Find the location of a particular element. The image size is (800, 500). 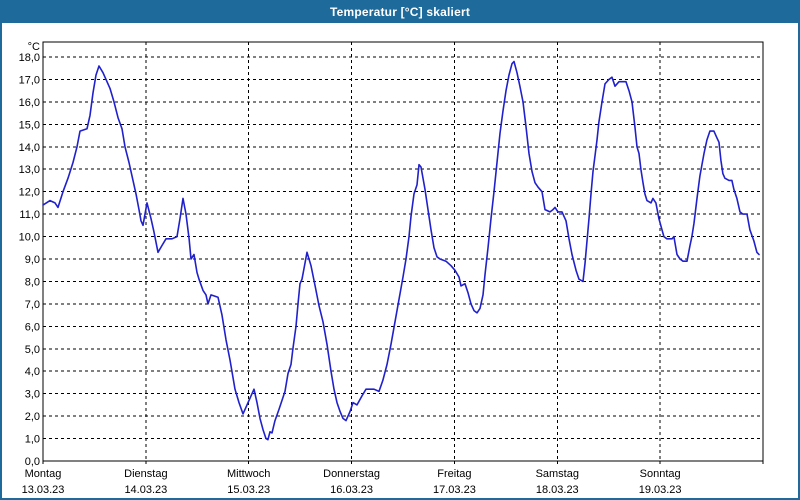

window-title-bar: Temperatur [°C] skaliert is located at coordinates (400, 12).